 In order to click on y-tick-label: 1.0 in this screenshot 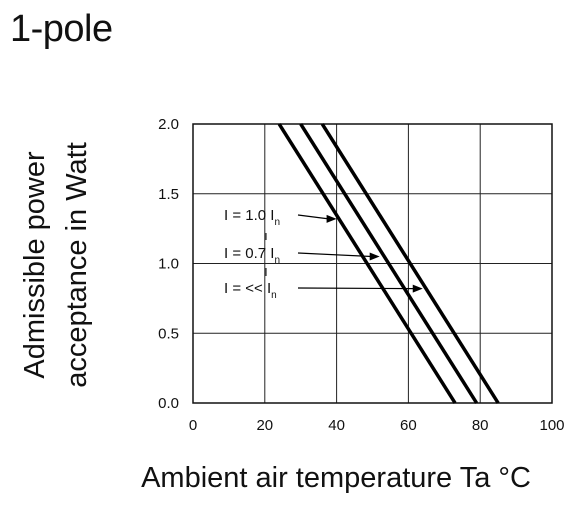, I will do `click(168, 264)`.